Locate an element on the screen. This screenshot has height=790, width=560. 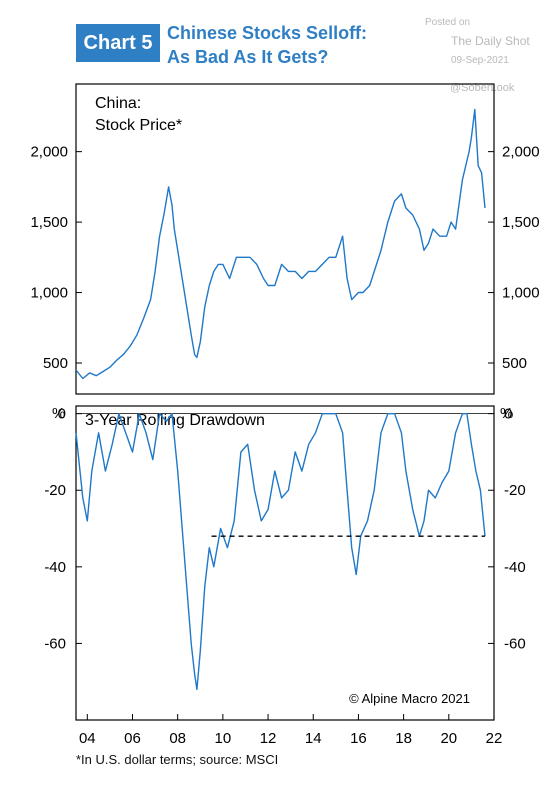
xtick-label: 22 is located at coordinates (494, 738).